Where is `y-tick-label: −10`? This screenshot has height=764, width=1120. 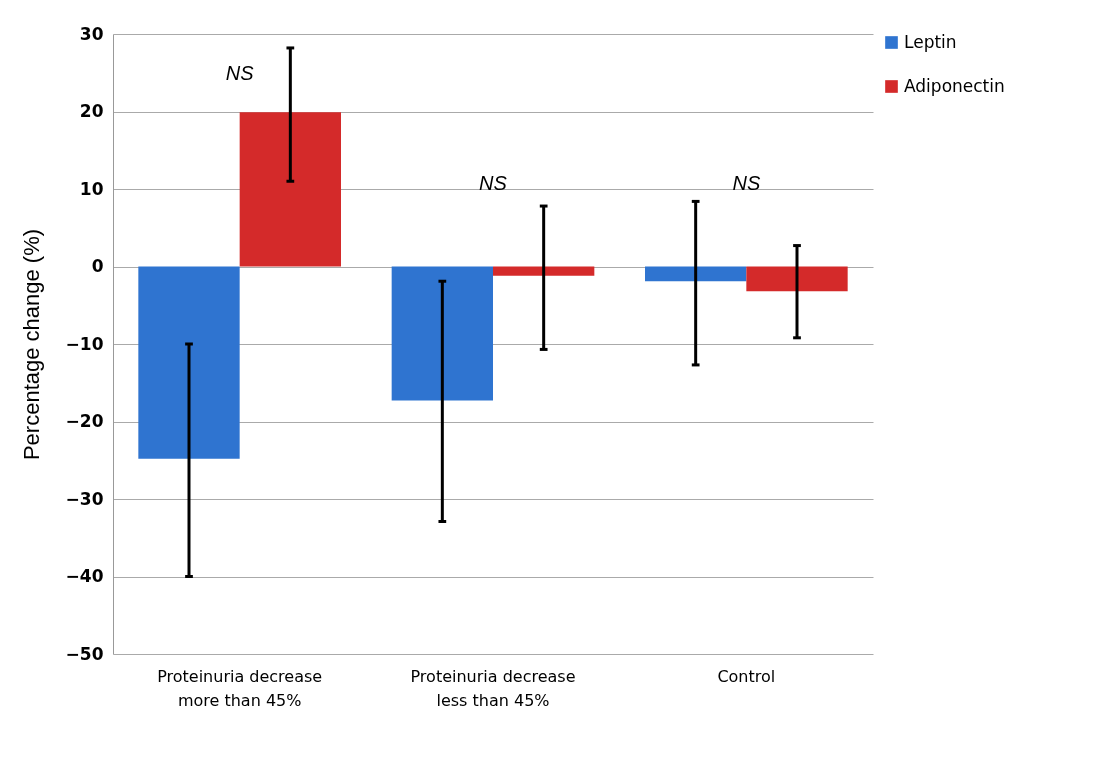 y-tick-label: −10 is located at coordinates (84, 343).